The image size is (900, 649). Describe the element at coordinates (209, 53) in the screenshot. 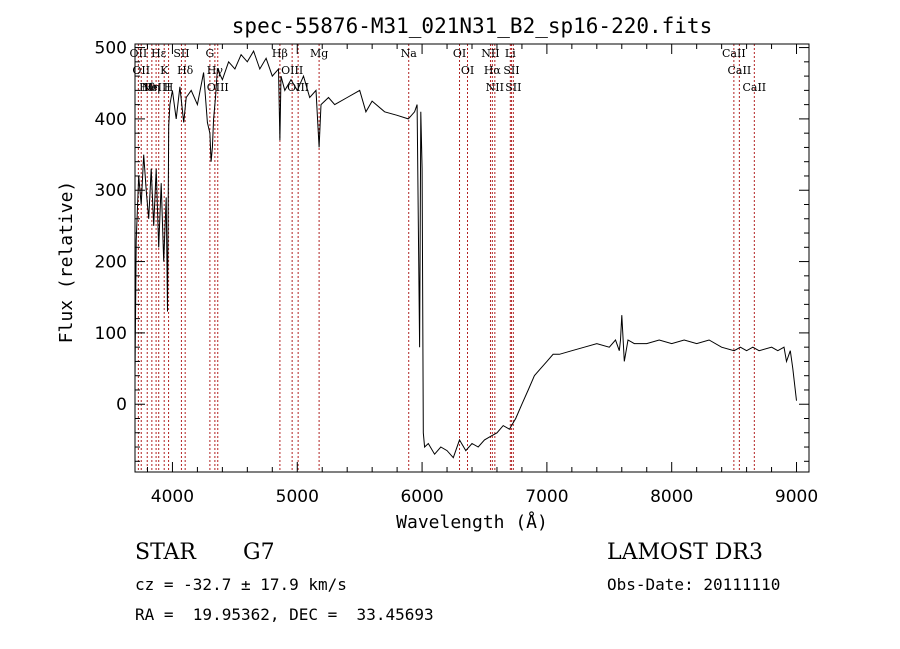

I see `line-marker-label: G` at that location.